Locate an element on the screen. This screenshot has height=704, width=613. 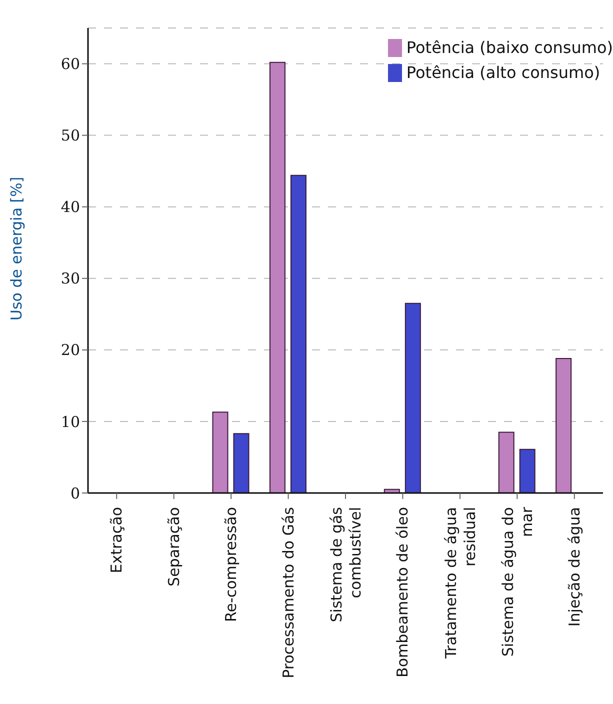
x-tick-label: Tratamento de água residual is located at coordinates (460, 583).